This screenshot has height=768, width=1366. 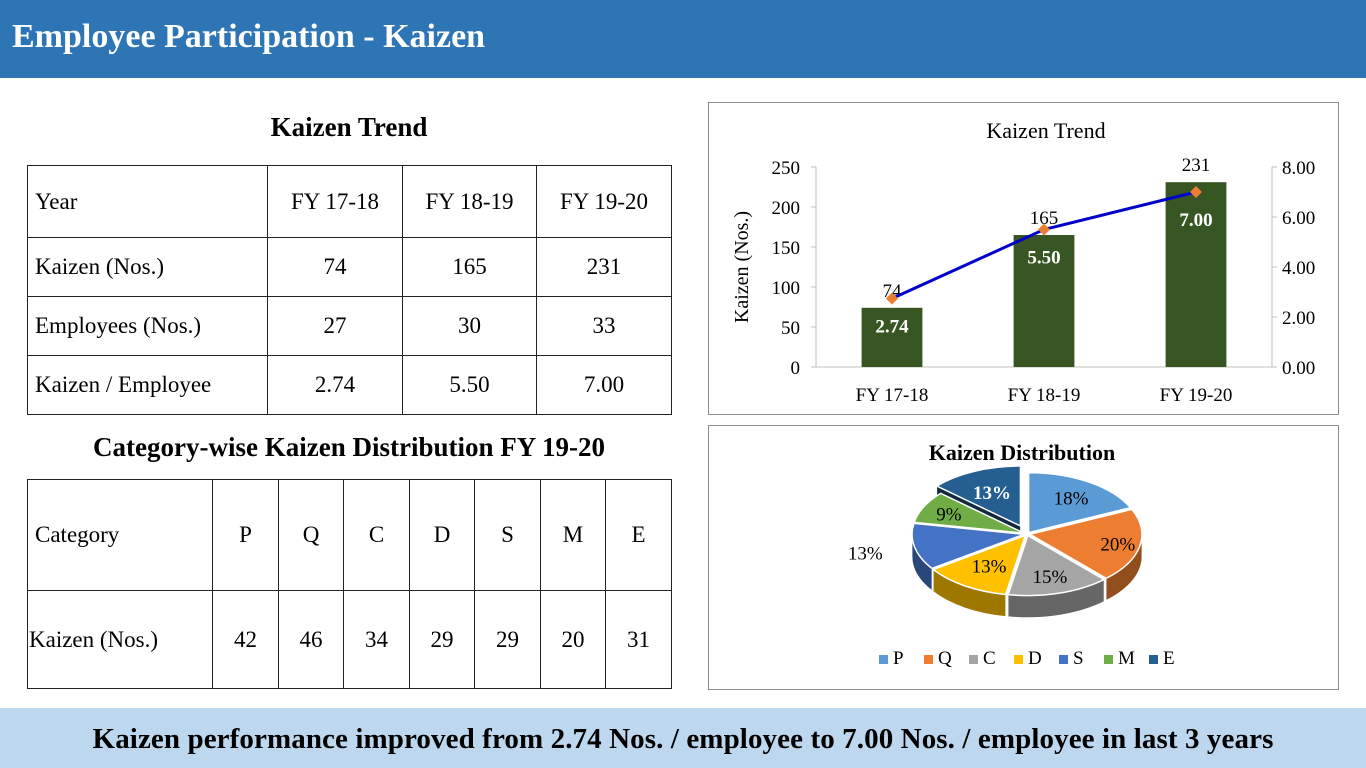 What do you see at coordinates (1196, 395) in the screenshot?
I see `x-tick-label: FY 19-20` at bounding box center [1196, 395].